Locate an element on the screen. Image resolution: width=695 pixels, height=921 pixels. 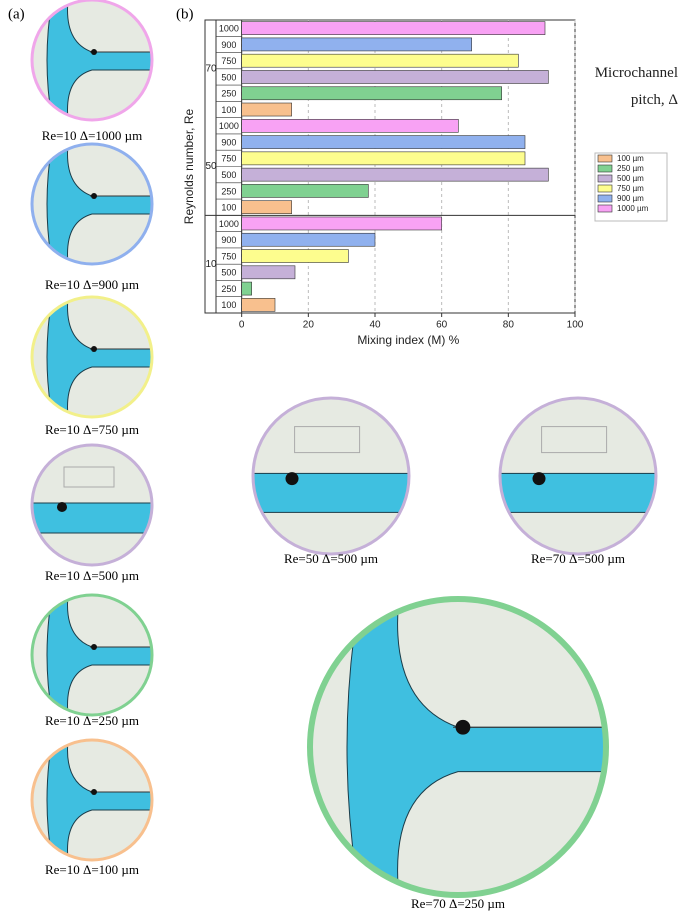
x-axis-label: Mixing index (M) % is located at coordinates (408, 340).